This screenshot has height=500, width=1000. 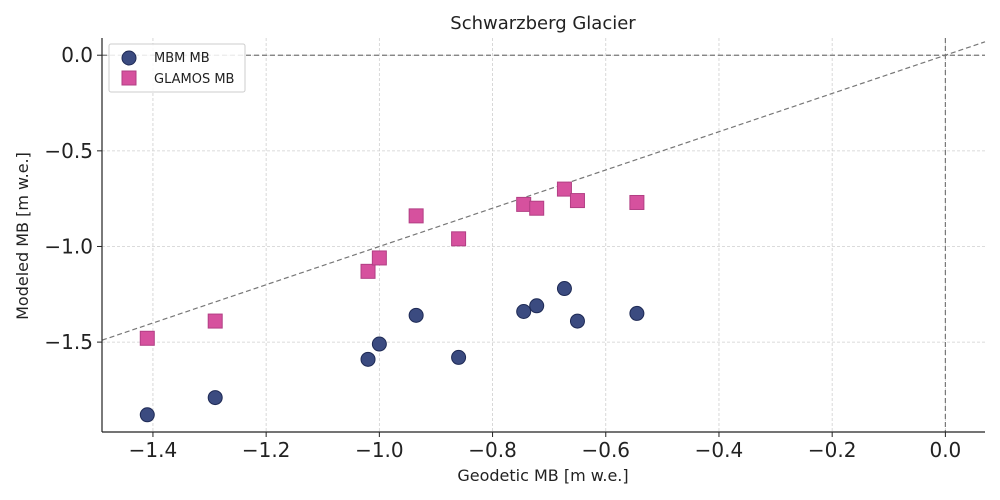 I want to click on legend-marker-mbm, so click(x=129, y=58).